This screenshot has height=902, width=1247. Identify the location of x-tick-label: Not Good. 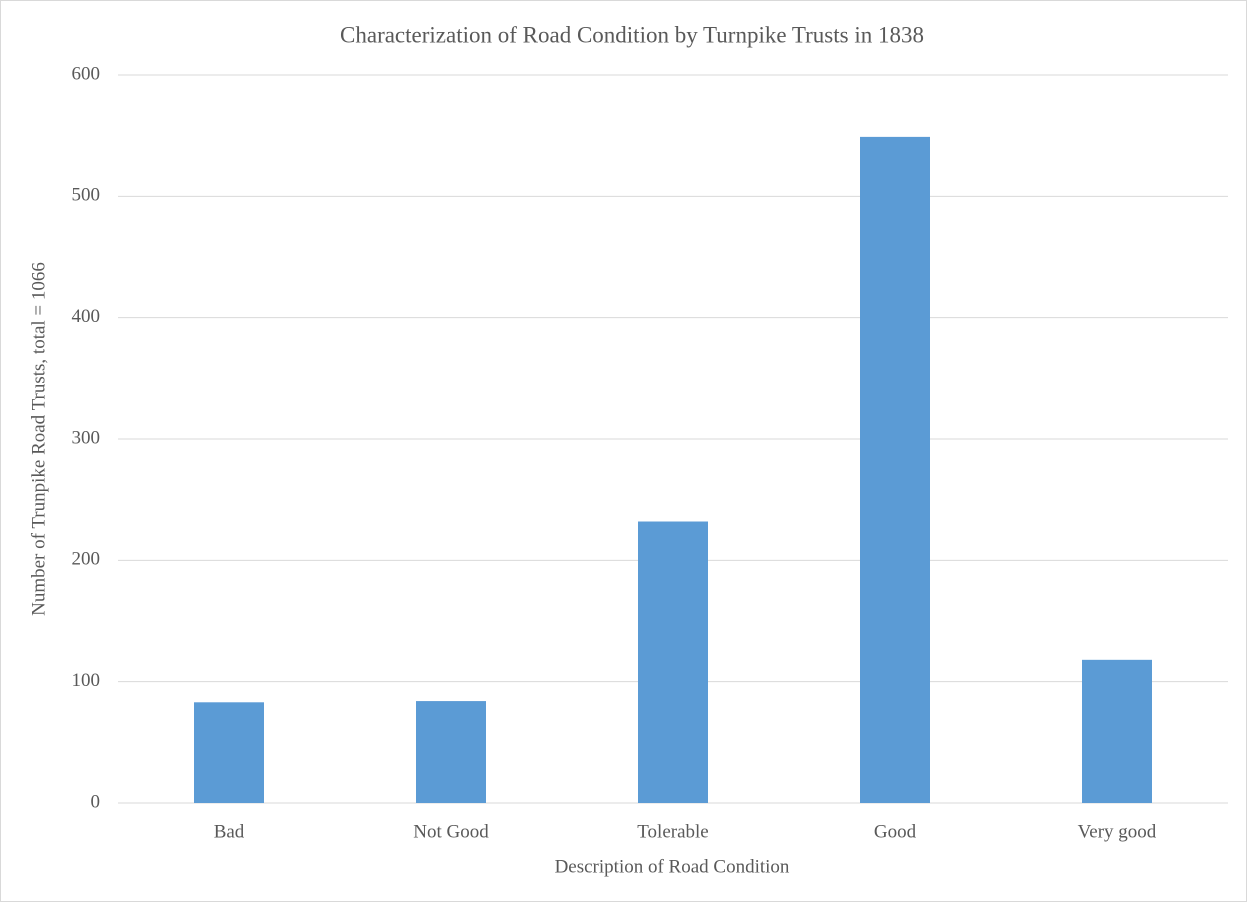
(451, 831).